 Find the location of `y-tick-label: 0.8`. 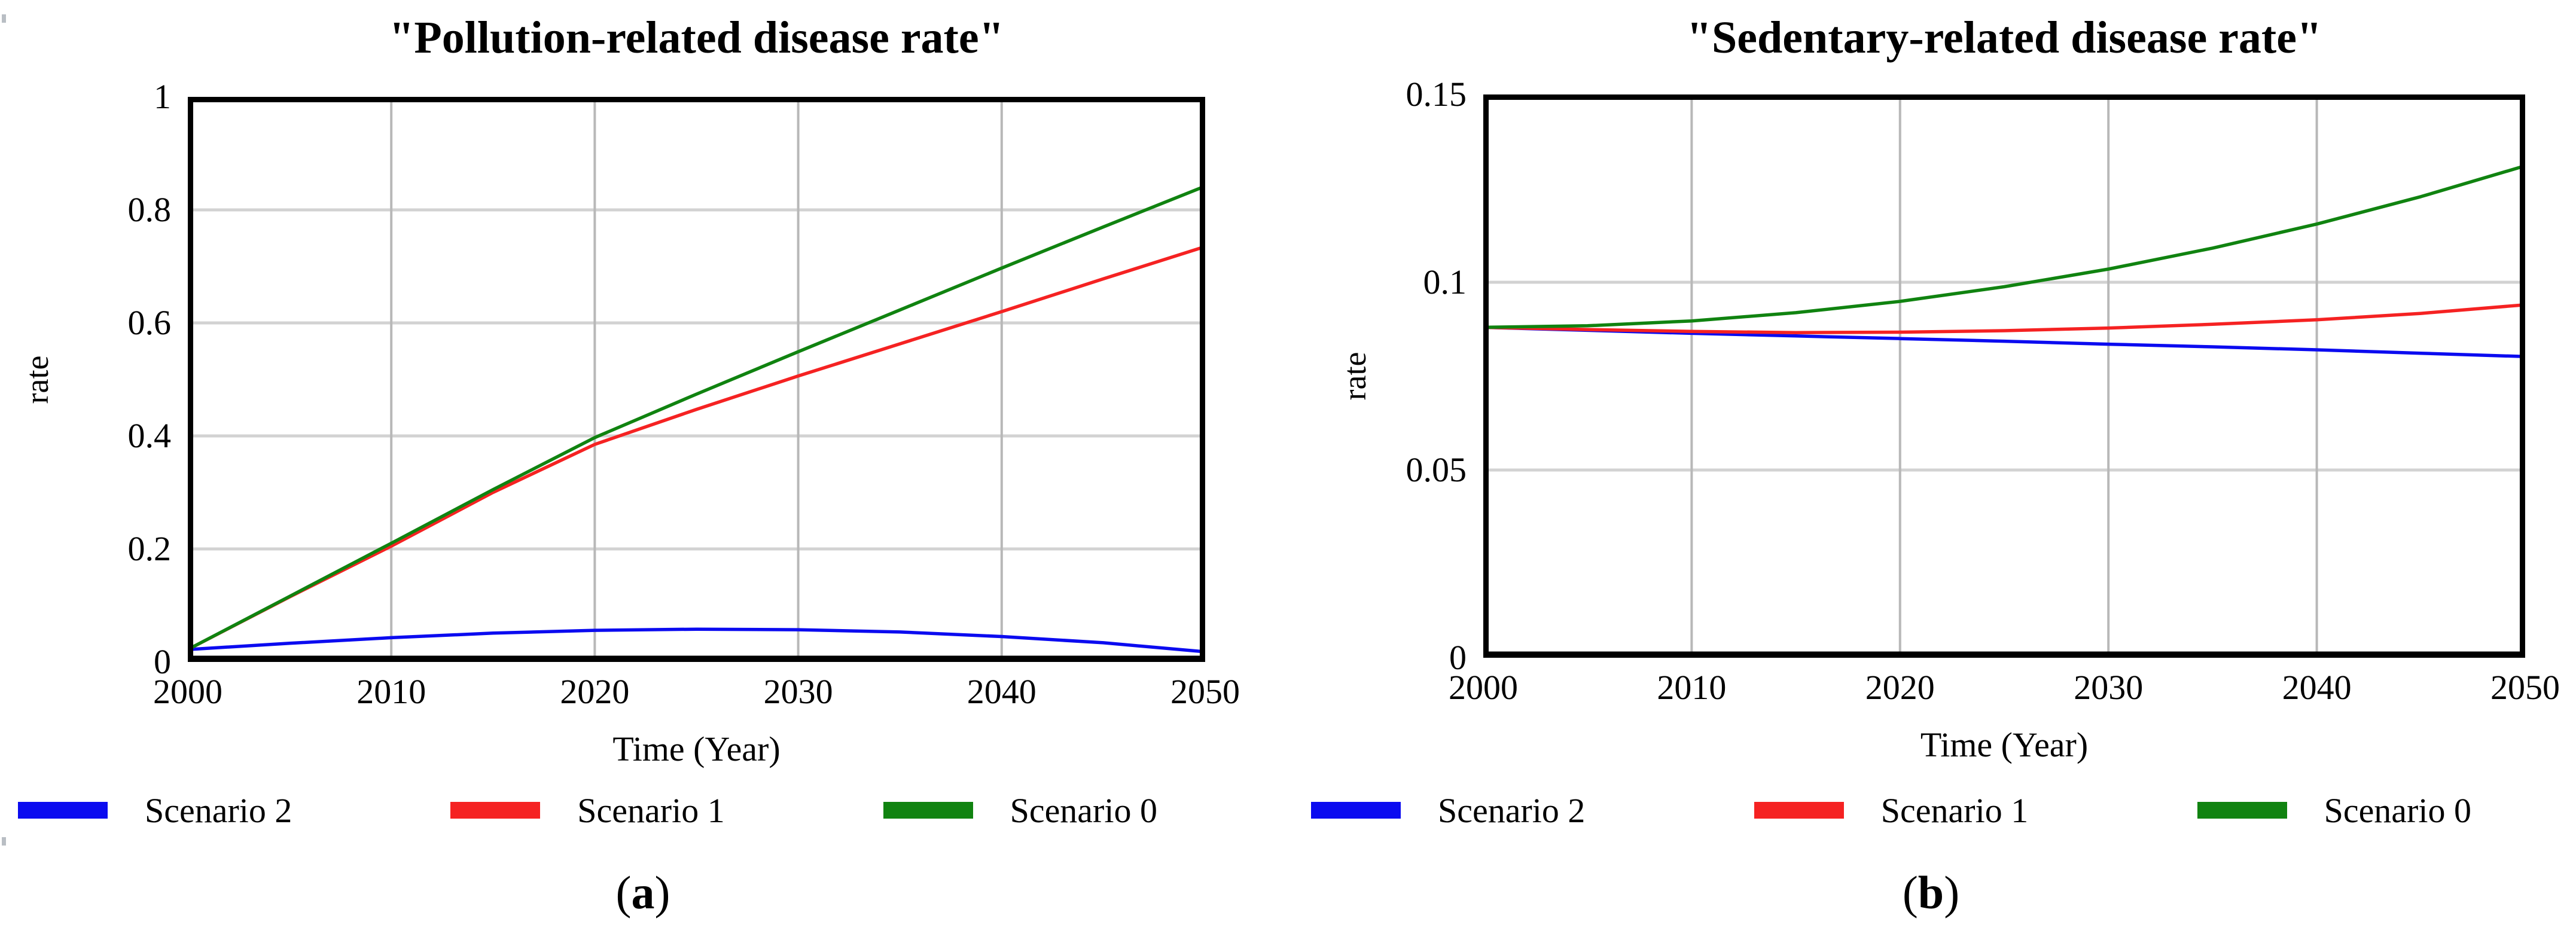

y-tick-label: 0.8 is located at coordinates (150, 209).